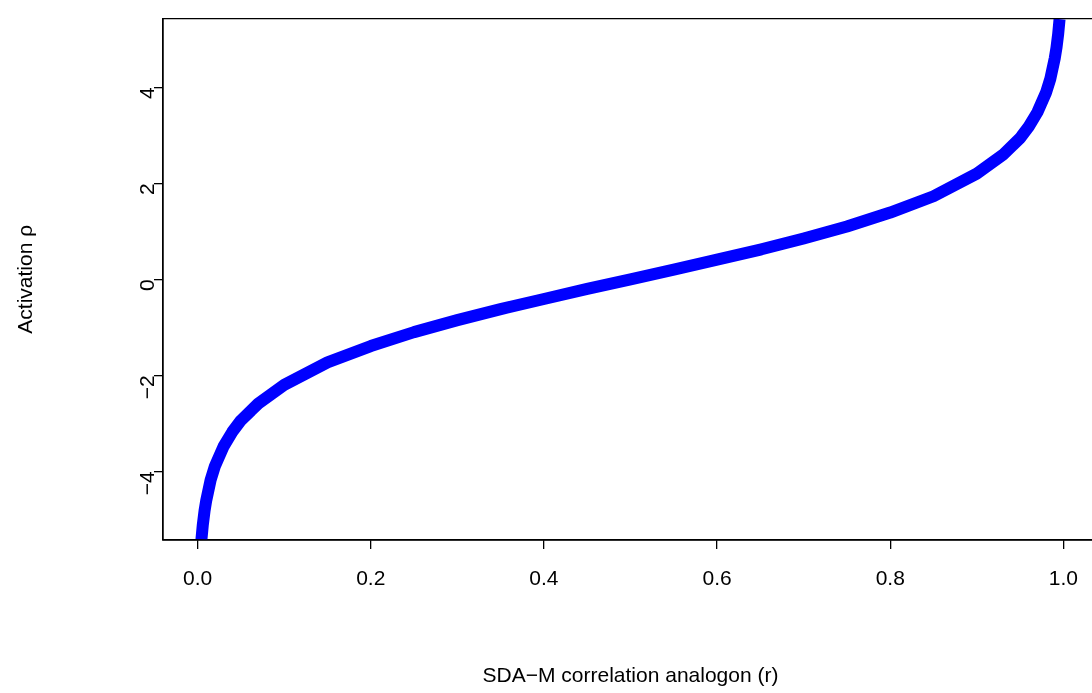 The width and height of the screenshot is (1092, 693). I want to click on x-tick-label: 0.8, so click(890, 578).